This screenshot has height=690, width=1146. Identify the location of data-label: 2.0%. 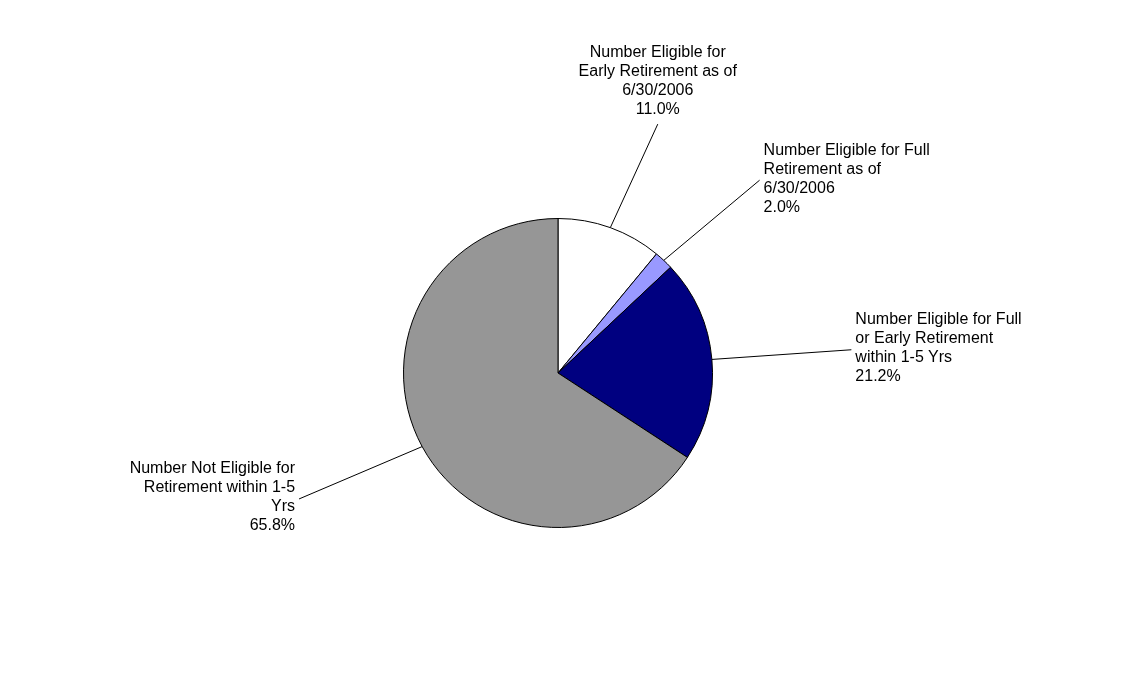
(782, 206).